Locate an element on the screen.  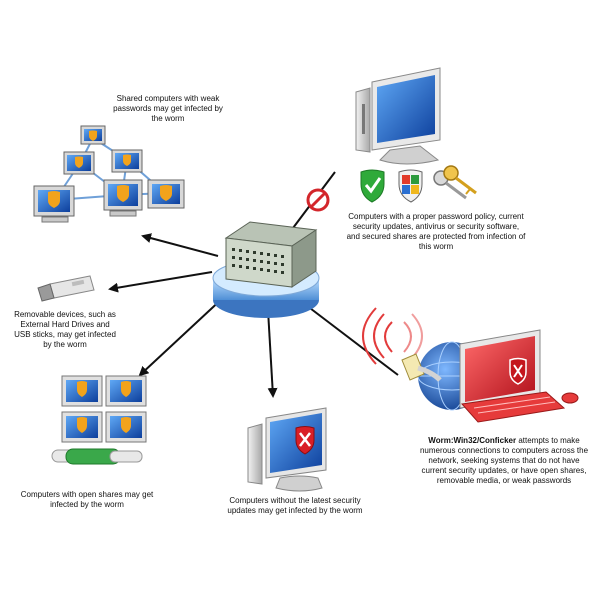
shared-pipe is located at coordinates (97, 456).